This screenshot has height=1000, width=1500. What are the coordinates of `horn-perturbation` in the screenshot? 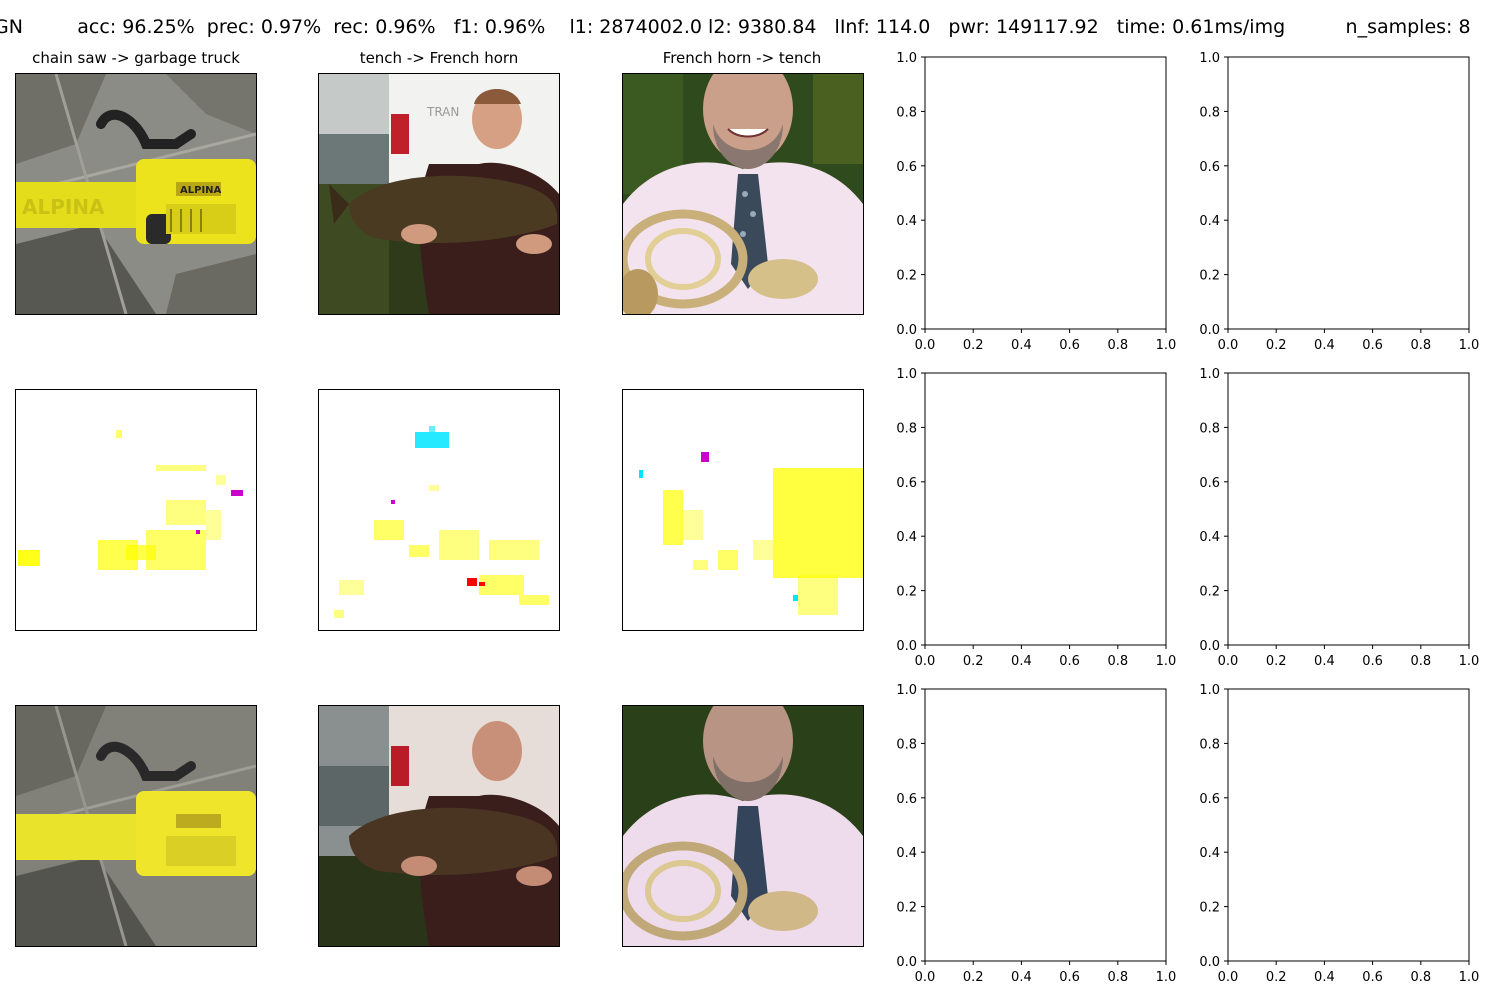 It's located at (743, 510).